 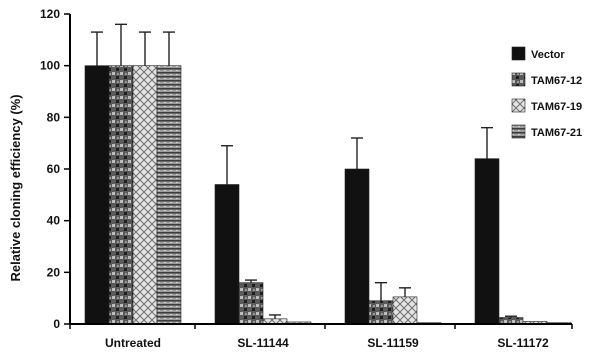 I want to click on y-tick-label-100: 100, so click(x=50, y=66).